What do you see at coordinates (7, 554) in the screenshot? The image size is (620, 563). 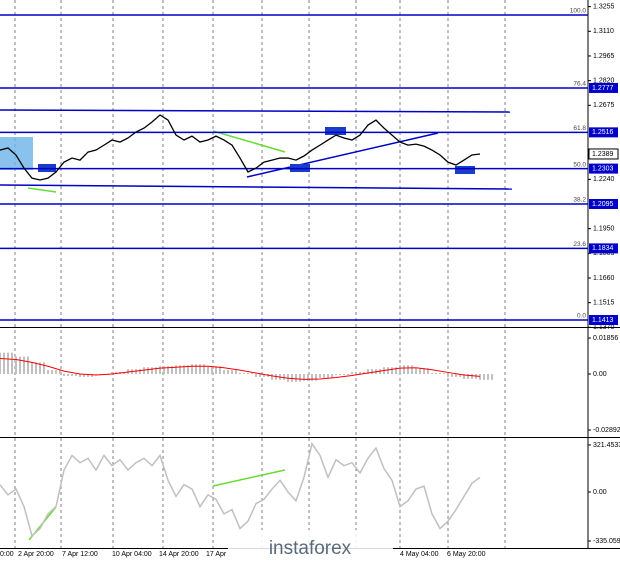 I see `x-tick-label: 0:00` at bounding box center [7, 554].